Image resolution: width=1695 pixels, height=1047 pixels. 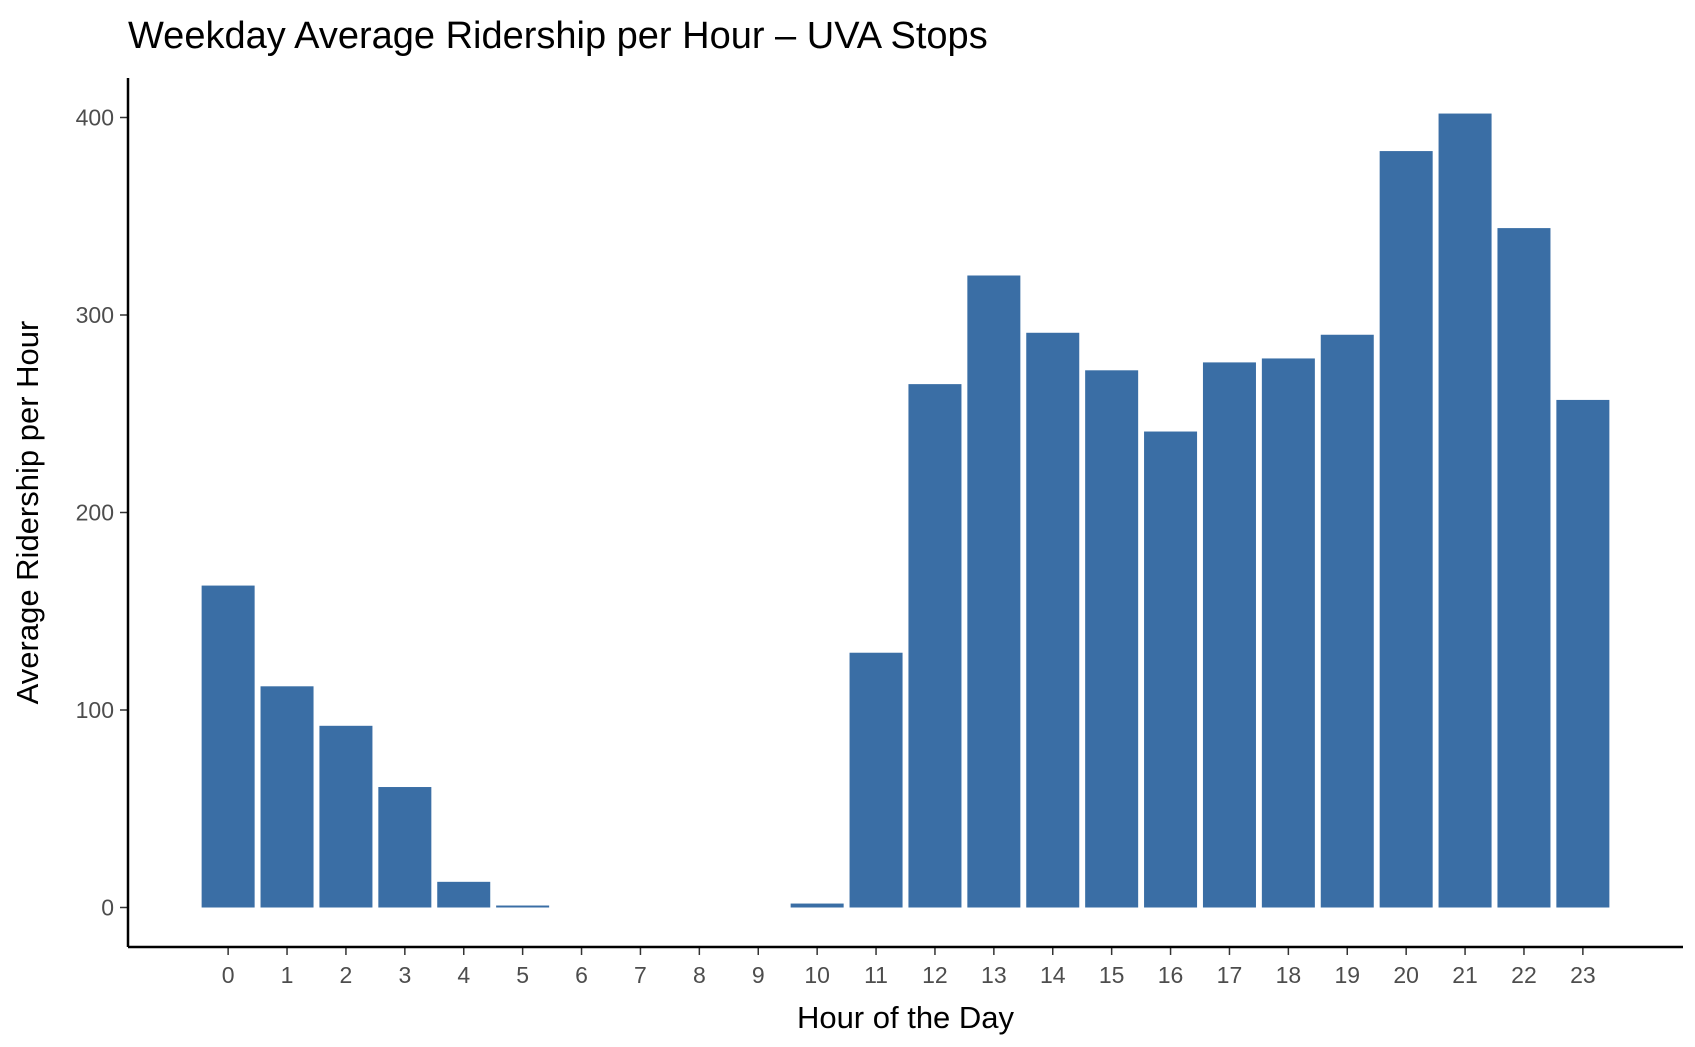 What do you see at coordinates (1465, 975) in the screenshot?
I see `x-tick-label: 21` at bounding box center [1465, 975].